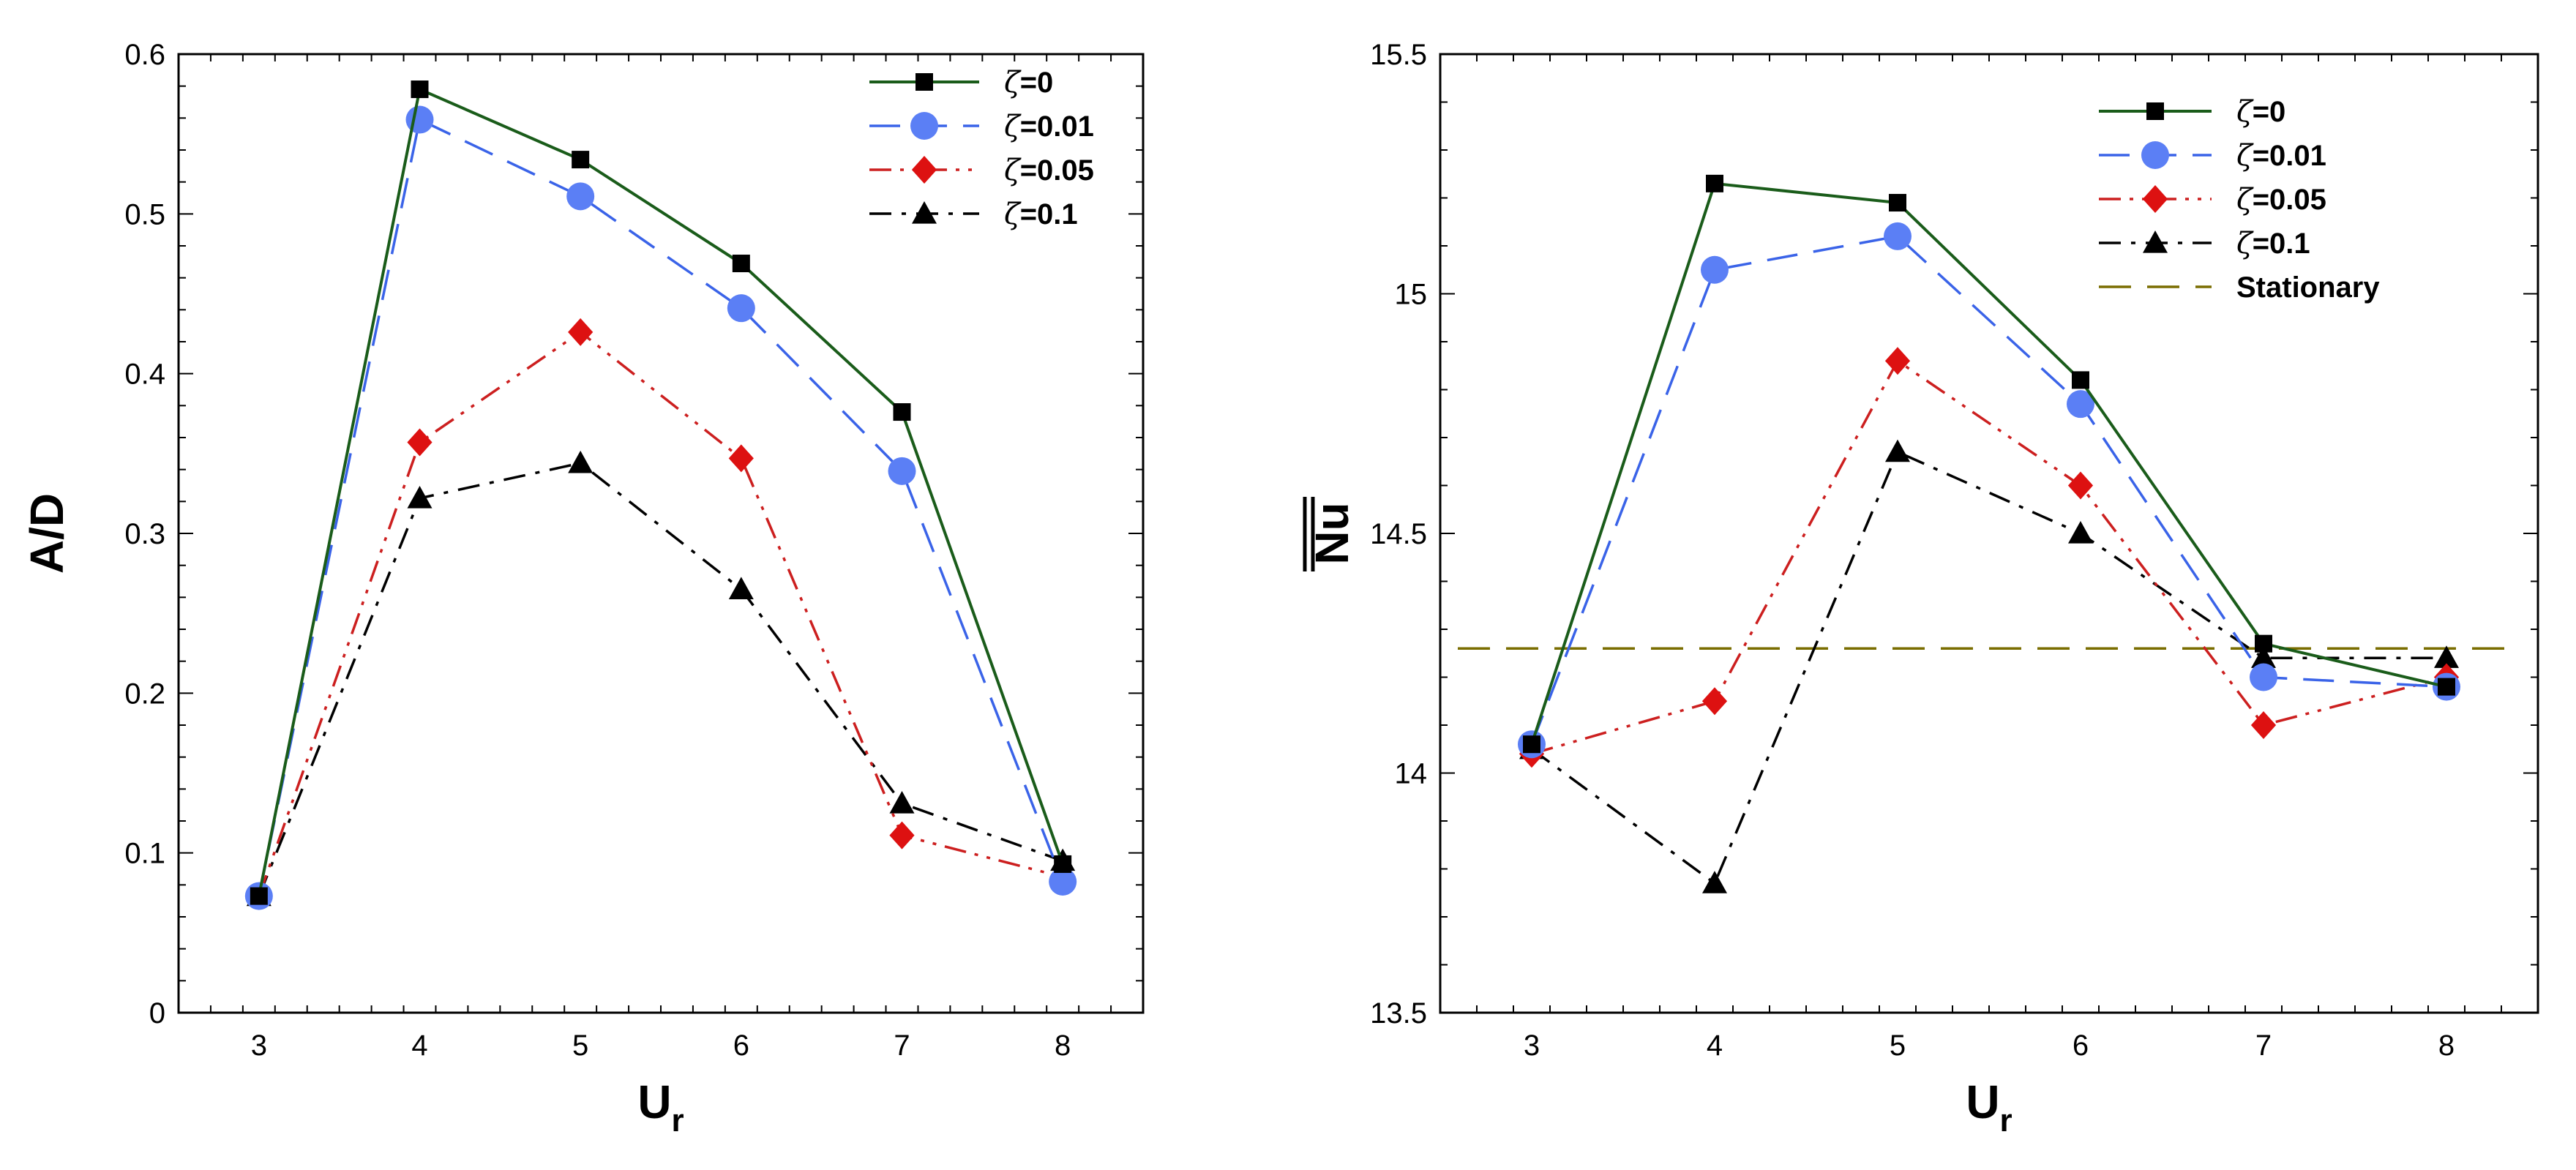  What do you see at coordinates (144, 534) in the screenshot?
I see `y-tick-label: 0.3` at bounding box center [144, 534].